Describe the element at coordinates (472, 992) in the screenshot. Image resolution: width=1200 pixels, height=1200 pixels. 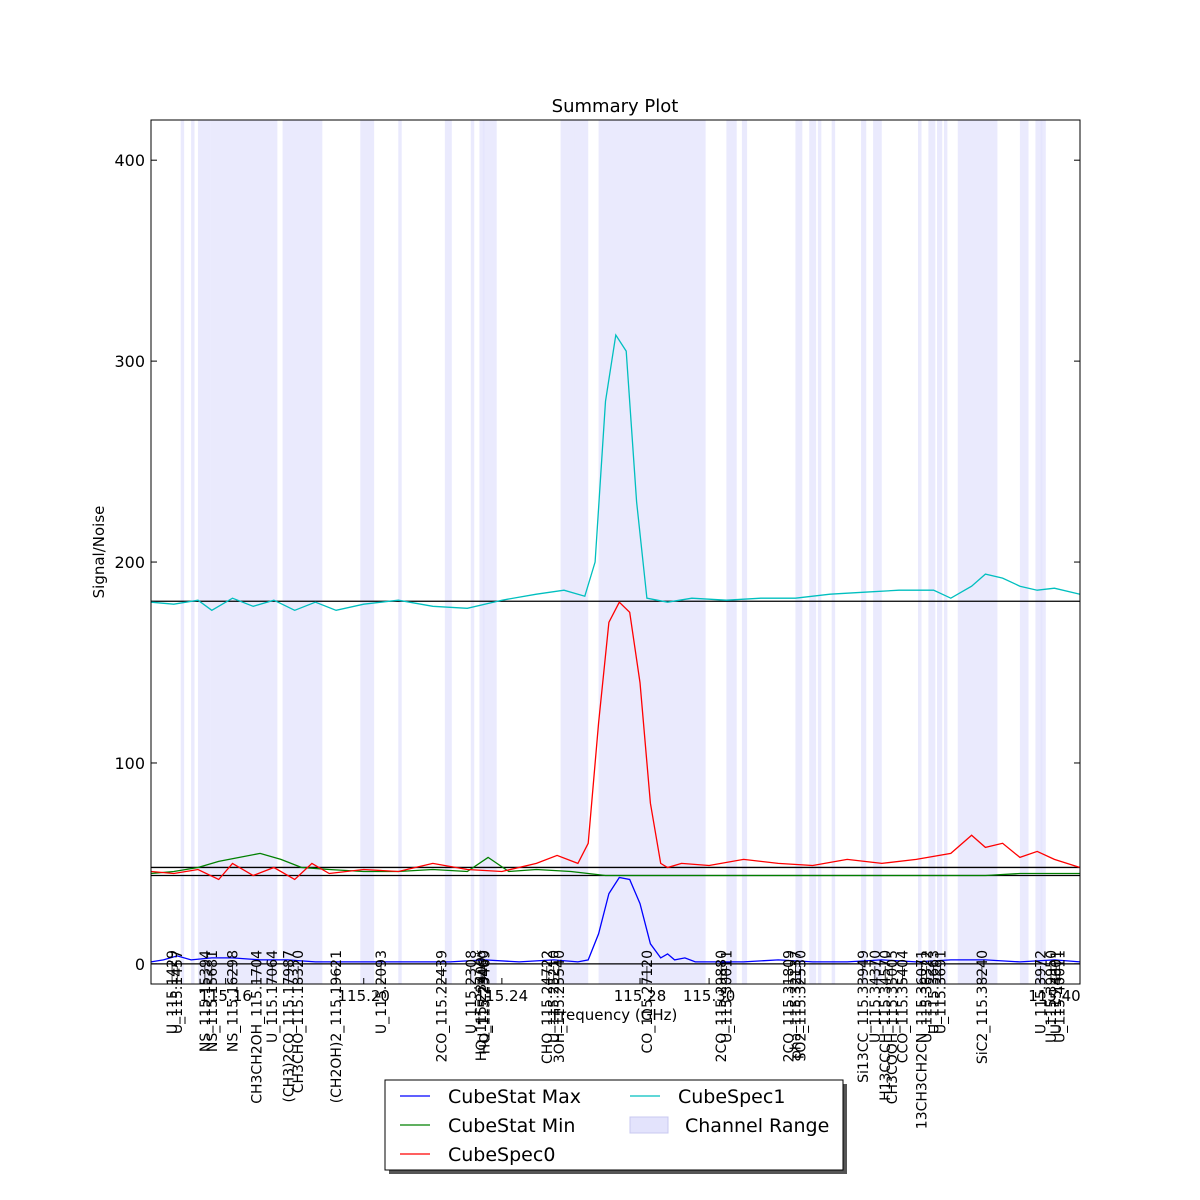
I see `line-marker-label: U_115.2308` at that location.